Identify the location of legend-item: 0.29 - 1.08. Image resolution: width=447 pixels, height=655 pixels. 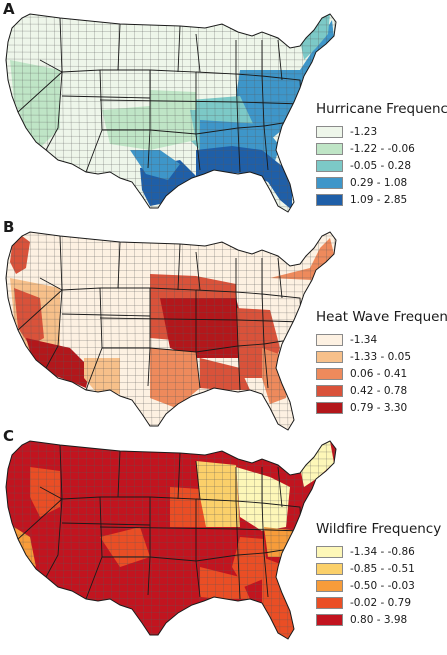
(381, 182).